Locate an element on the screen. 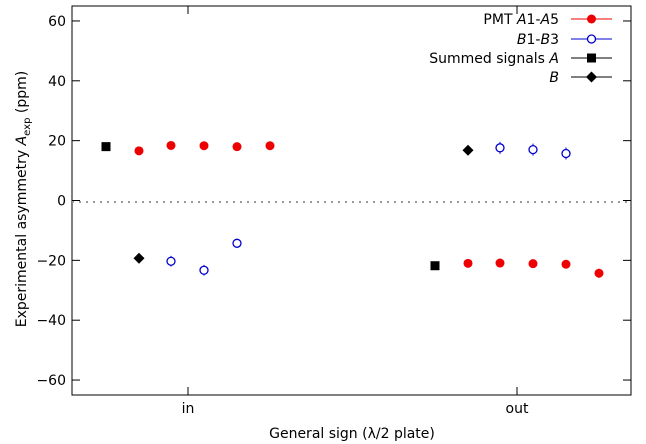  y-tick-label: −20 is located at coordinates (51, 261).